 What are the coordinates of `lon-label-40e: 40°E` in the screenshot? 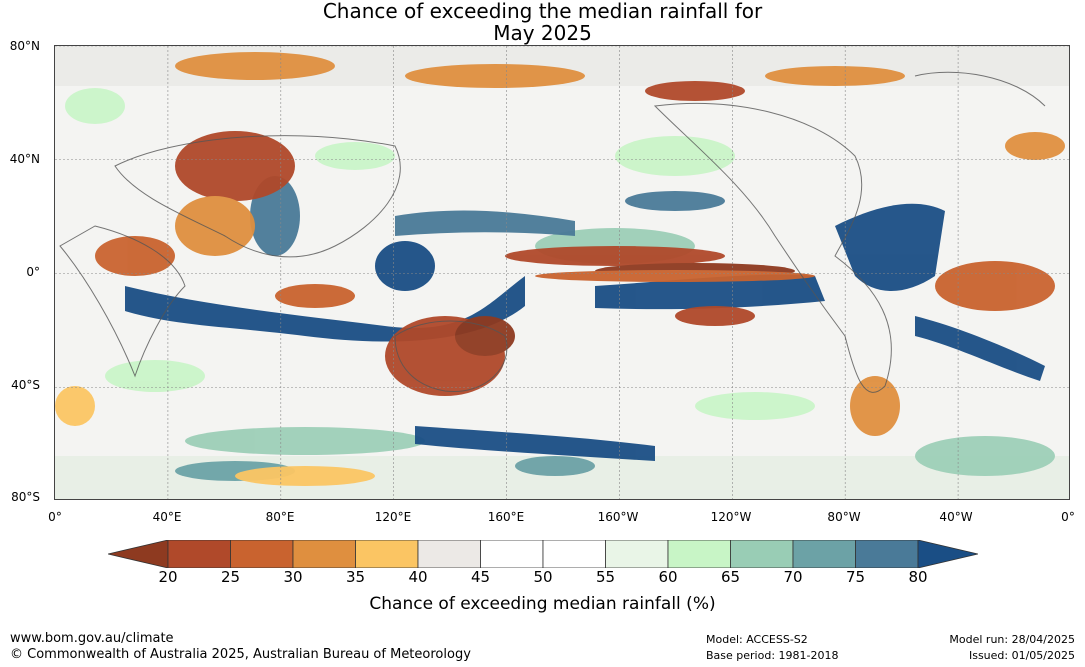 It's located at (167, 517).